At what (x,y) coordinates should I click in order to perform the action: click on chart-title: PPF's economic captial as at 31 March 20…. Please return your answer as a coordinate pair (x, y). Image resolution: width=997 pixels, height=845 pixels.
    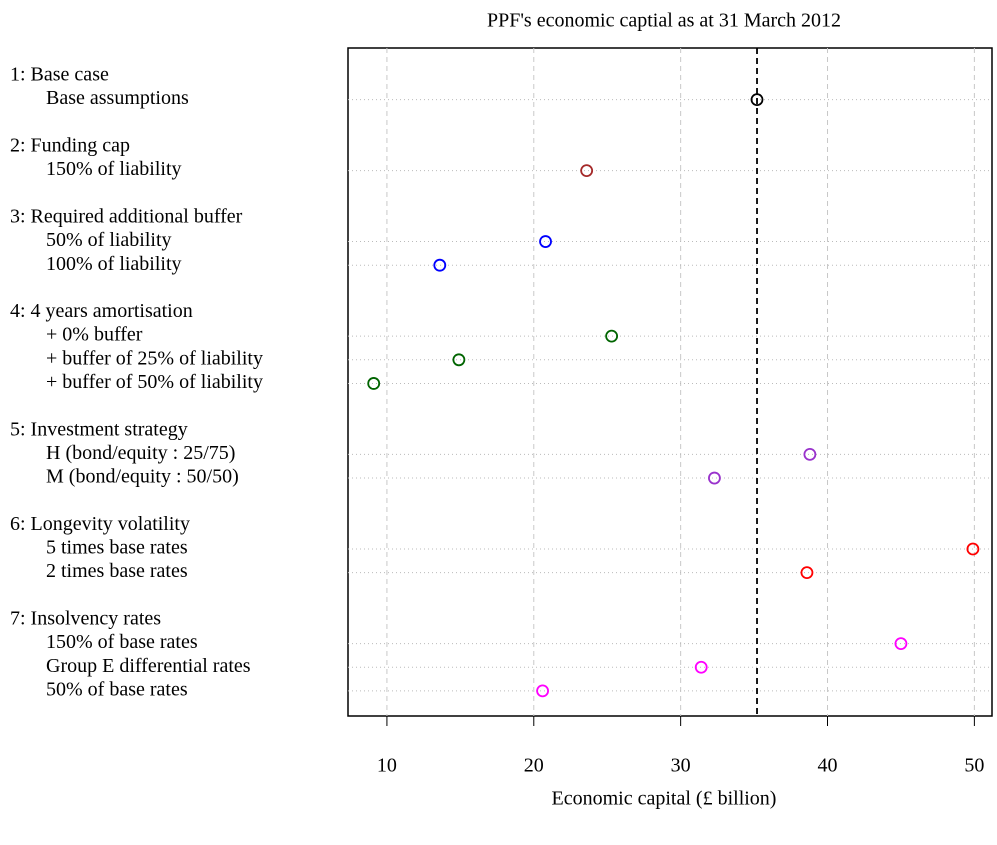
    Looking at the image, I should click on (664, 21).